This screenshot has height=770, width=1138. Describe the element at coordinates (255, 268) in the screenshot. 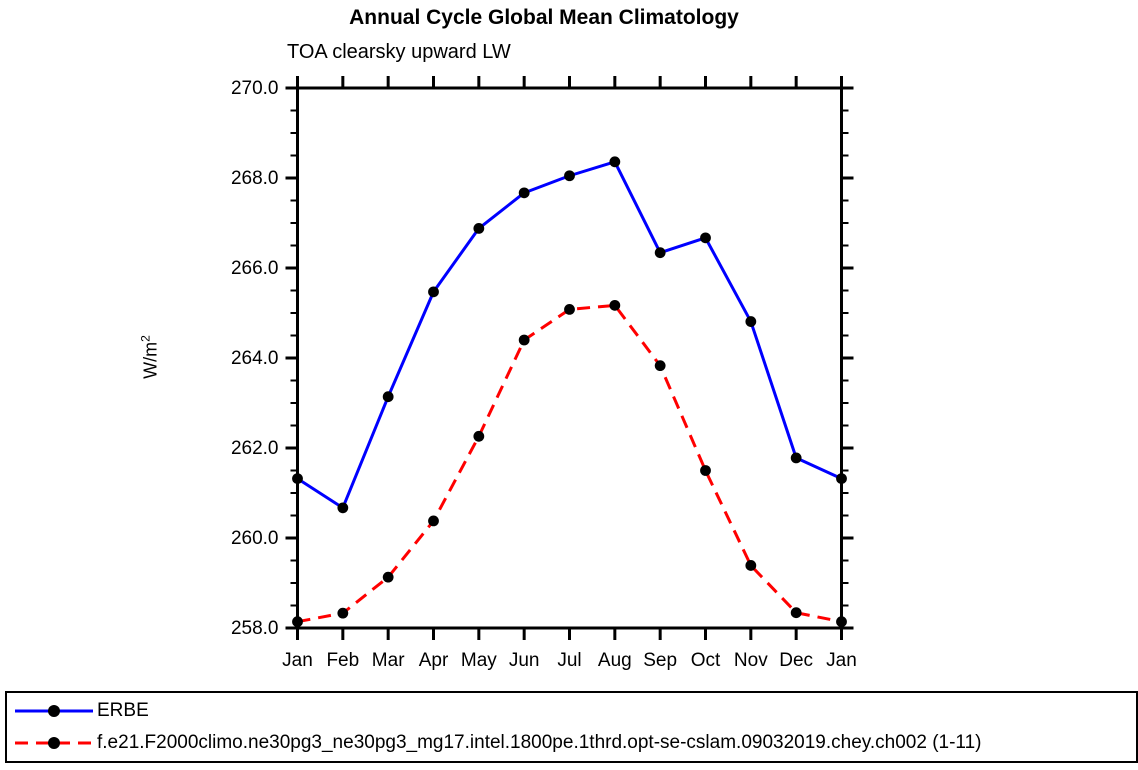

I see `y-tick-label: 266.0` at that location.